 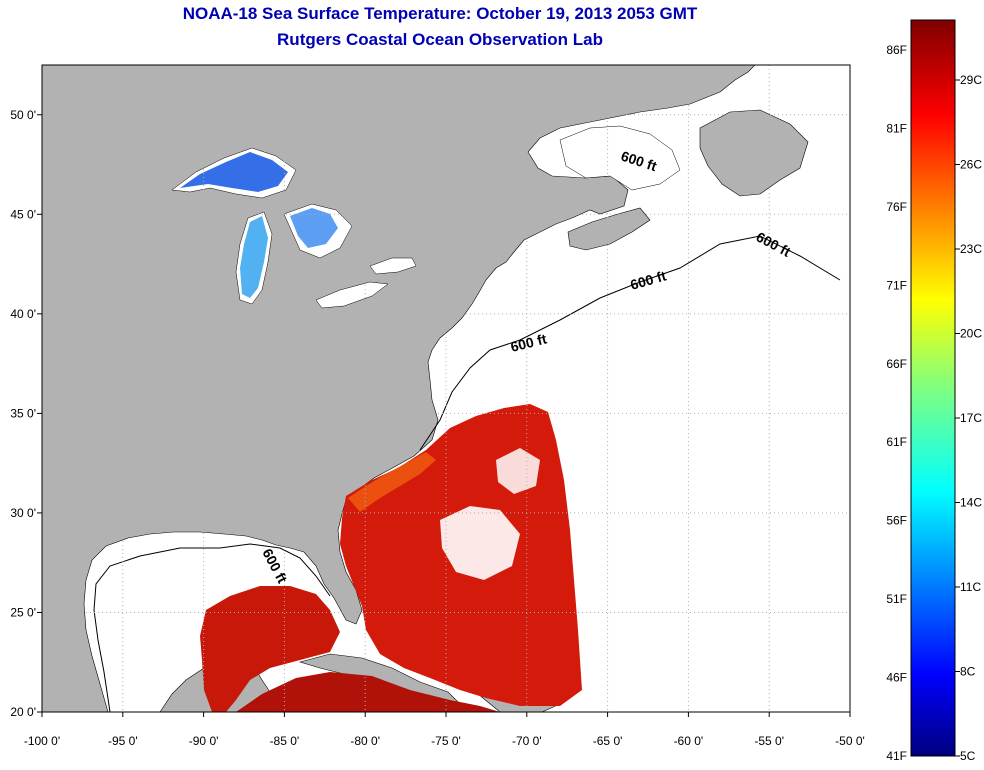 I want to click on sst-caribbean-swath, so click(x=368, y=692).